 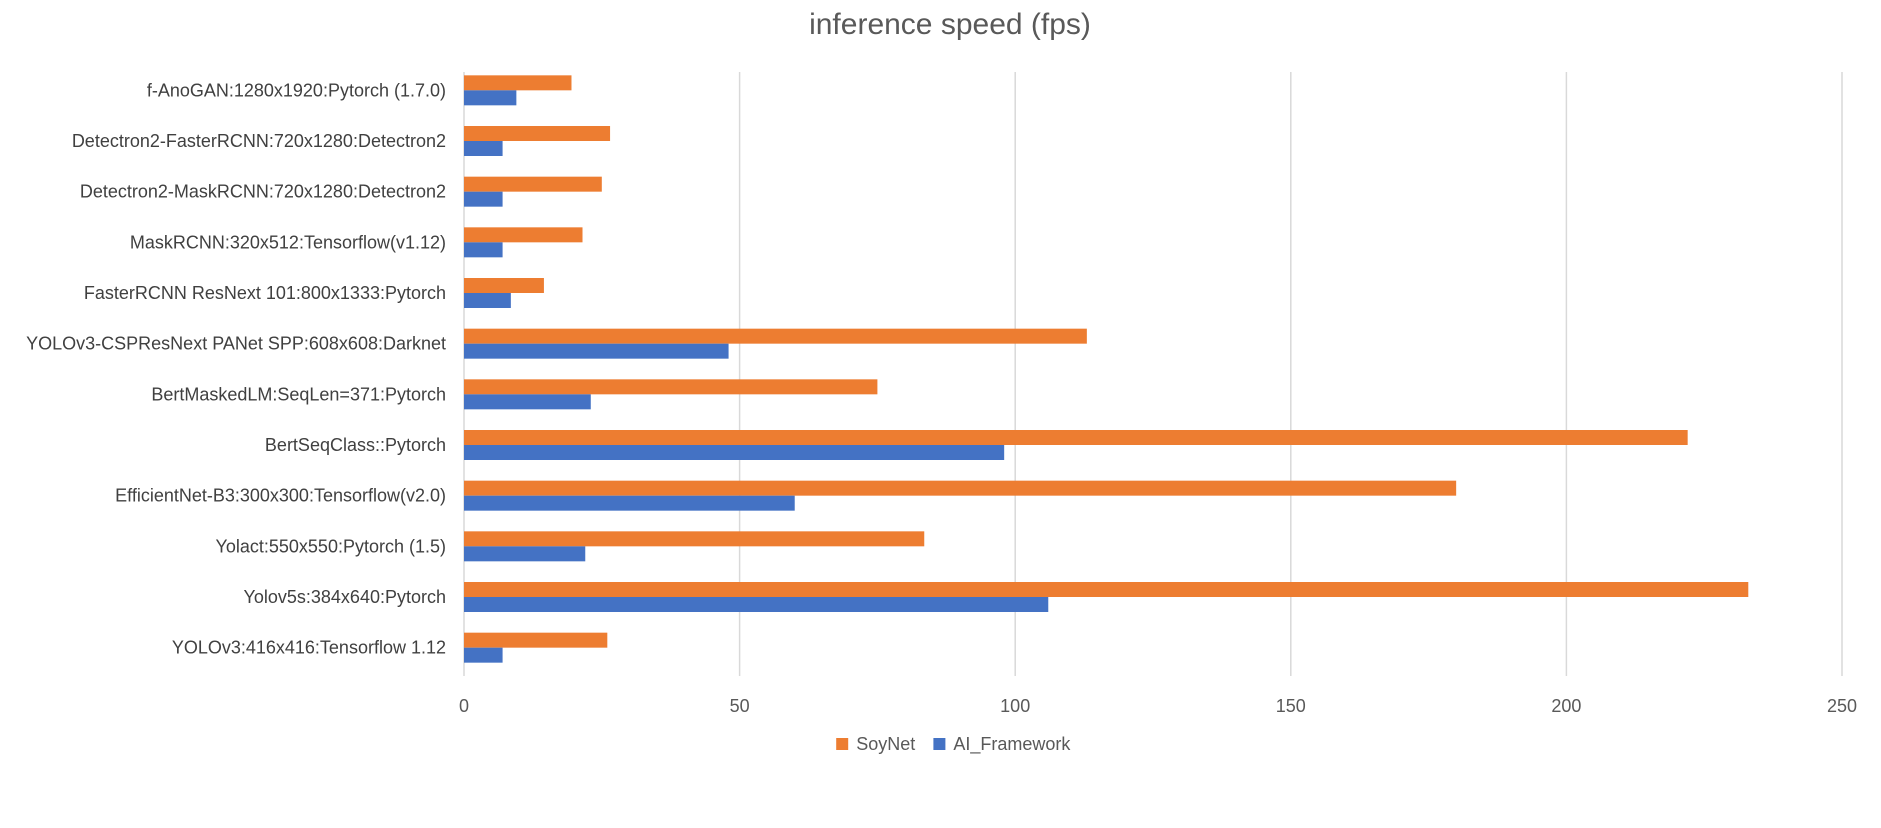 I want to click on category-label: YOLOv3:416x416:Tensorflow 1.12, so click(x=309, y=648).